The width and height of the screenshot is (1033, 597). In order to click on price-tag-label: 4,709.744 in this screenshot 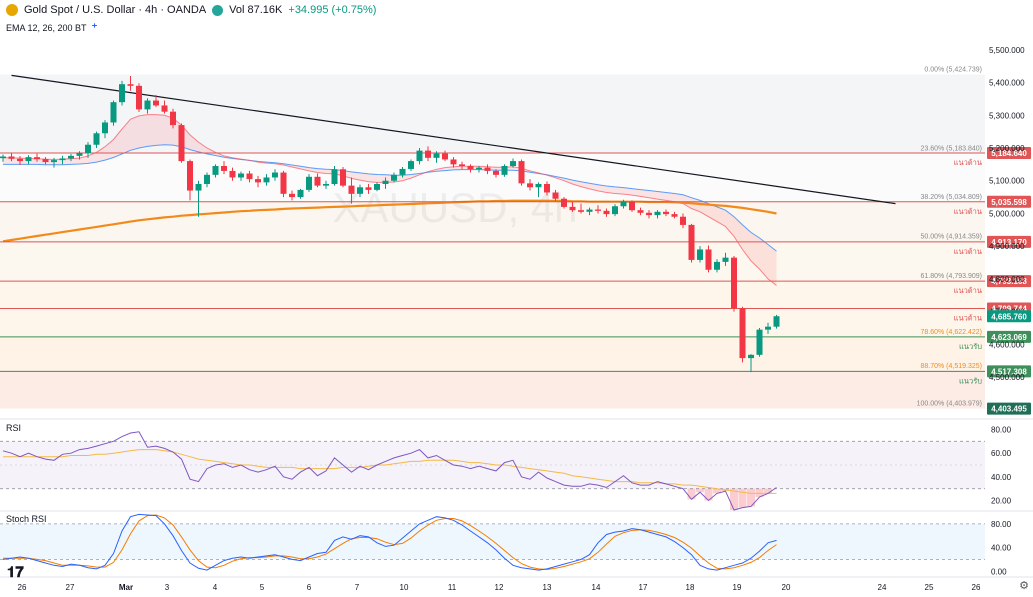, I will do `click(1009, 308)`.